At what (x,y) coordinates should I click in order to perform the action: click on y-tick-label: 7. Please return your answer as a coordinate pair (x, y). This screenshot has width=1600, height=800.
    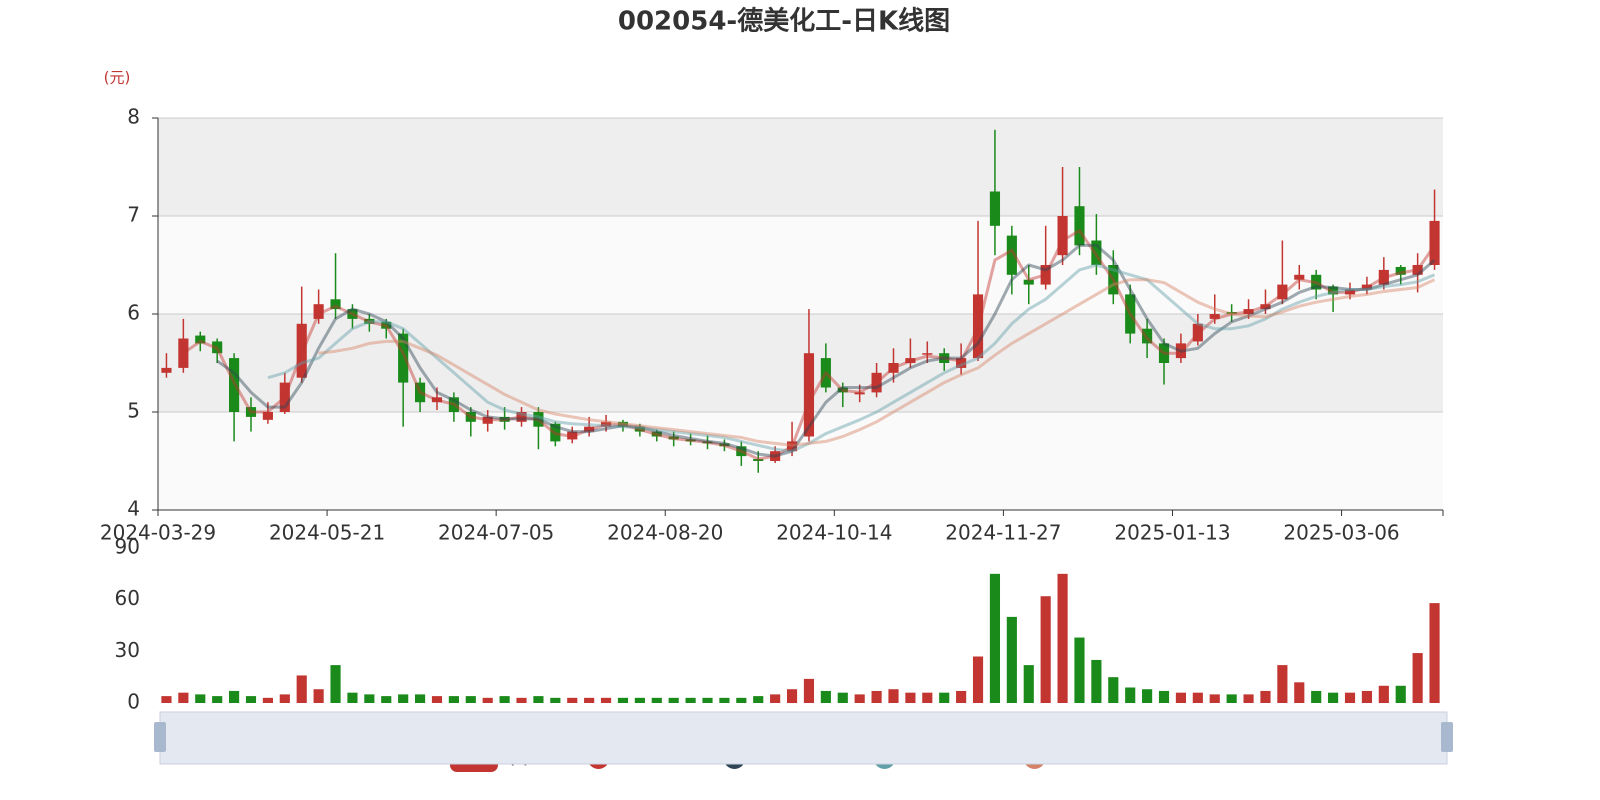
    Looking at the image, I should click on (133, 215).